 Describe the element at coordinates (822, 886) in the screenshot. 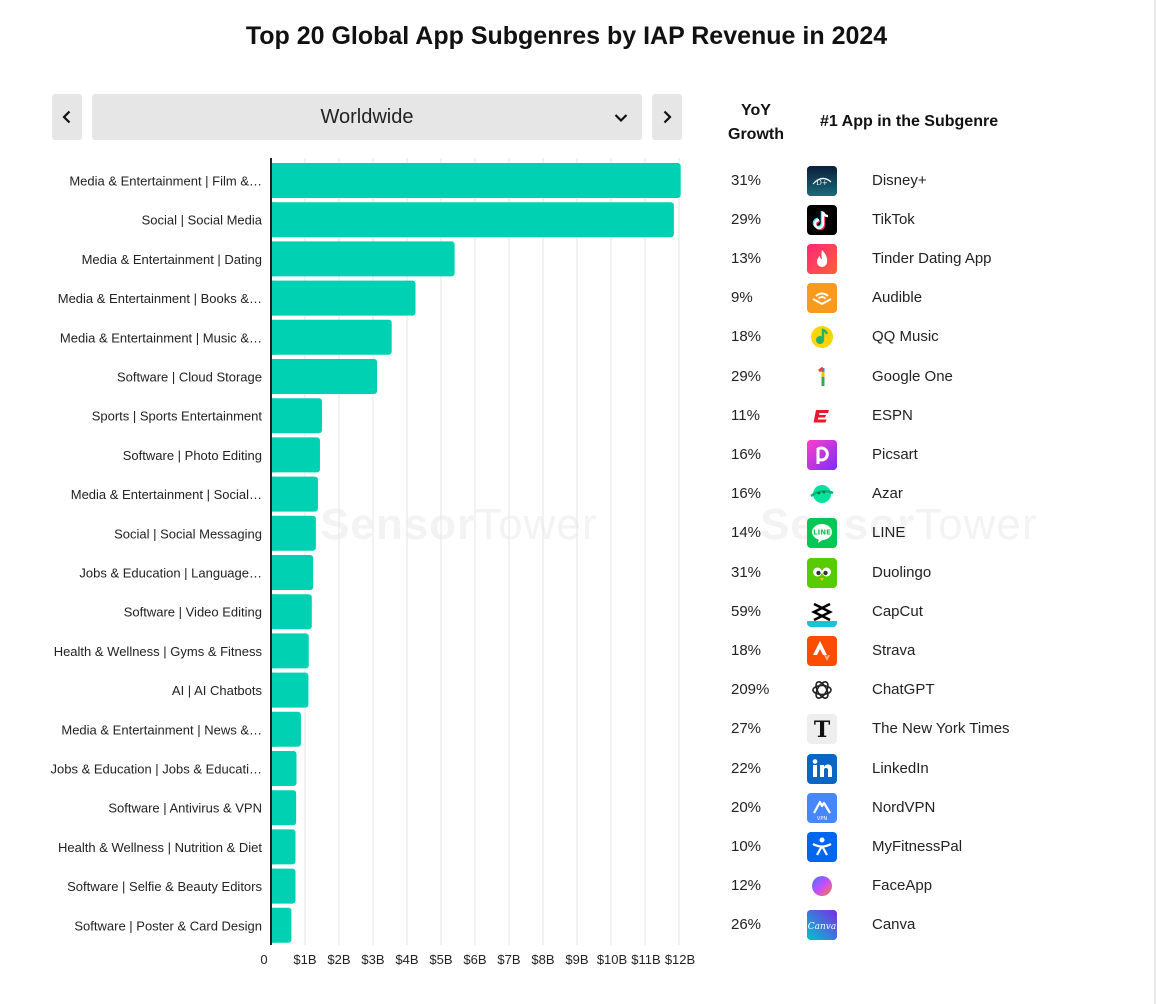

I see `faceapp-icon` at that location.